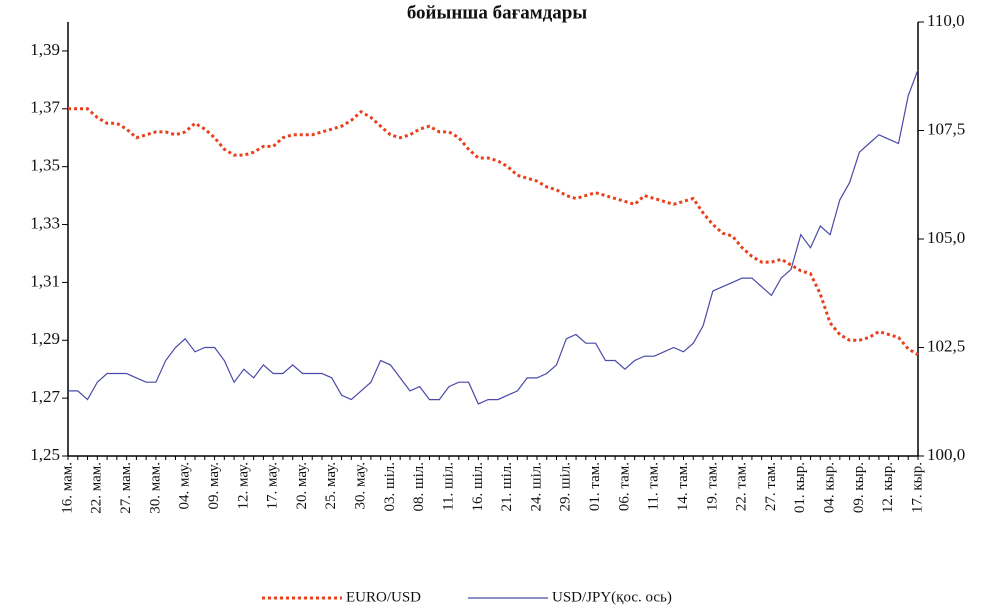 Image resolution: width=994 pixels, height=610 pixels. I want to click on x-tick-label: 12. кыр., so click(888, 487).